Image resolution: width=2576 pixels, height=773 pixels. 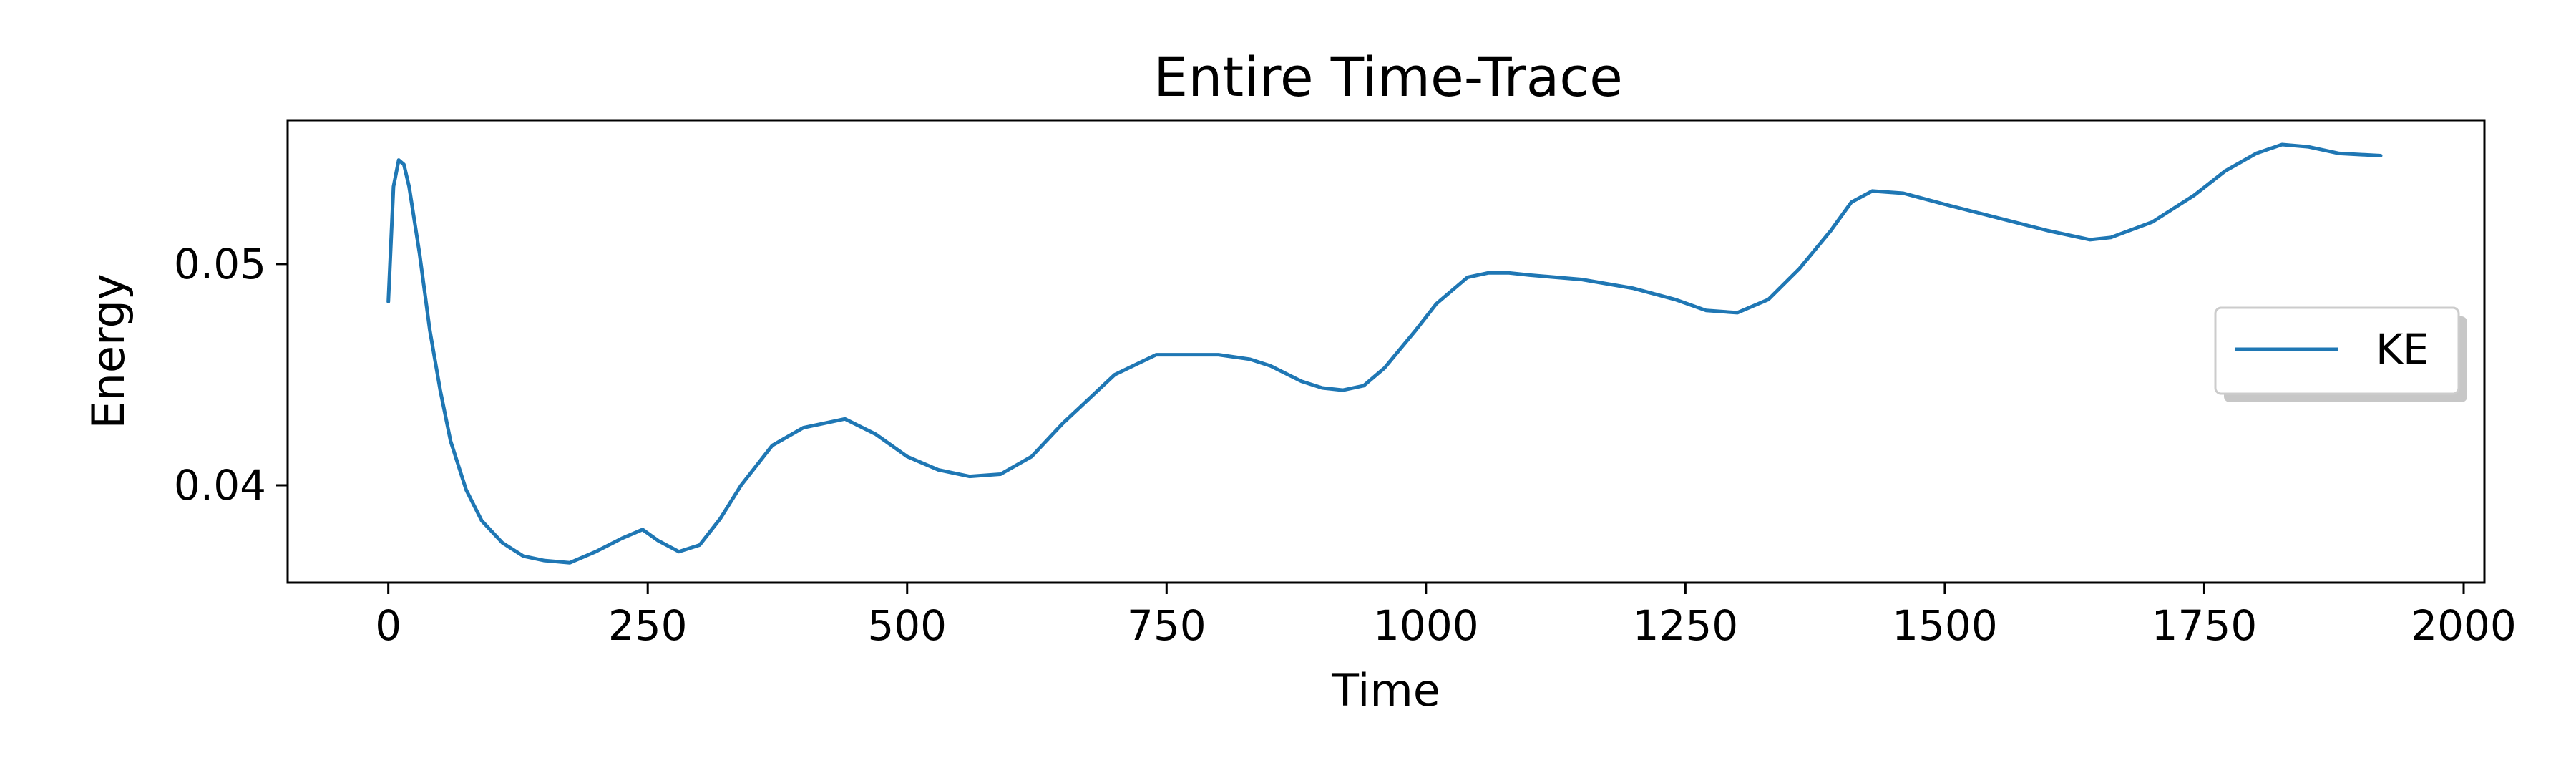 I want to click on legend-label-ke: KE, so click(x=2402, y=349).